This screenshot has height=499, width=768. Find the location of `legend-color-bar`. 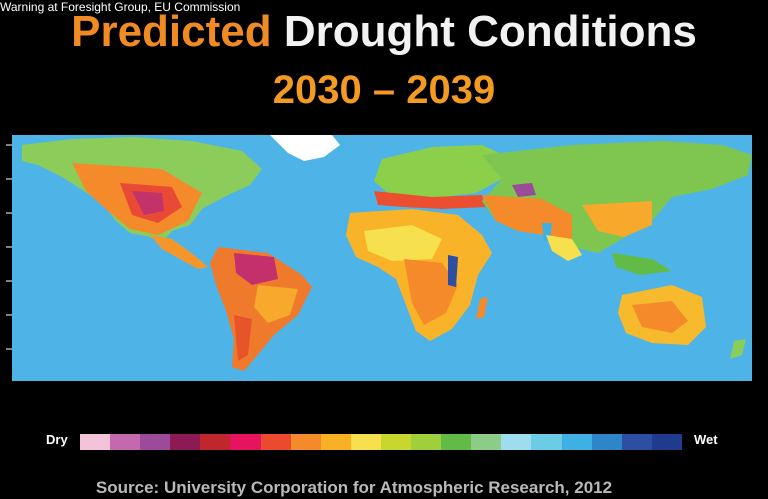

legend-color-bar is located at coordinates (381, 442).